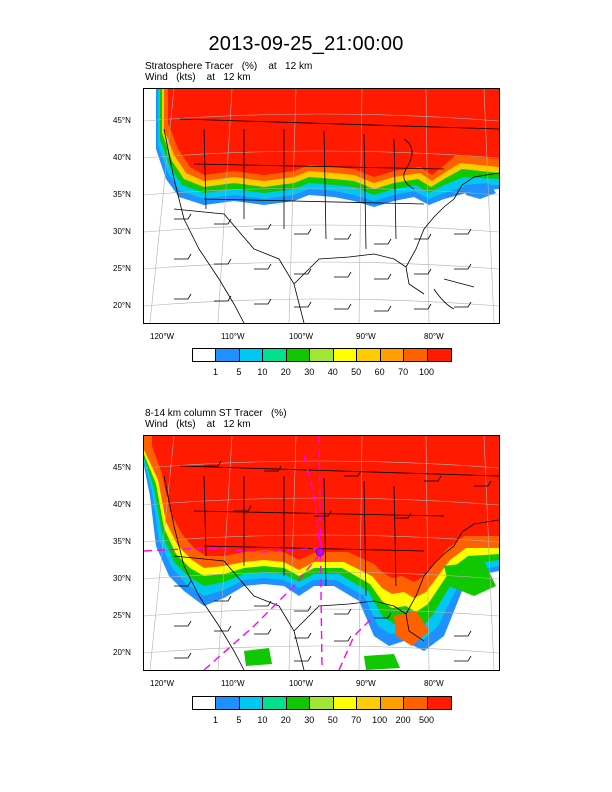 This screenshot has height=792, width=612. What do you see at coordinates (332, 372) in the screenshot?
I see `panel1-colorbar-label: 40` at bounding box center [332, 372].